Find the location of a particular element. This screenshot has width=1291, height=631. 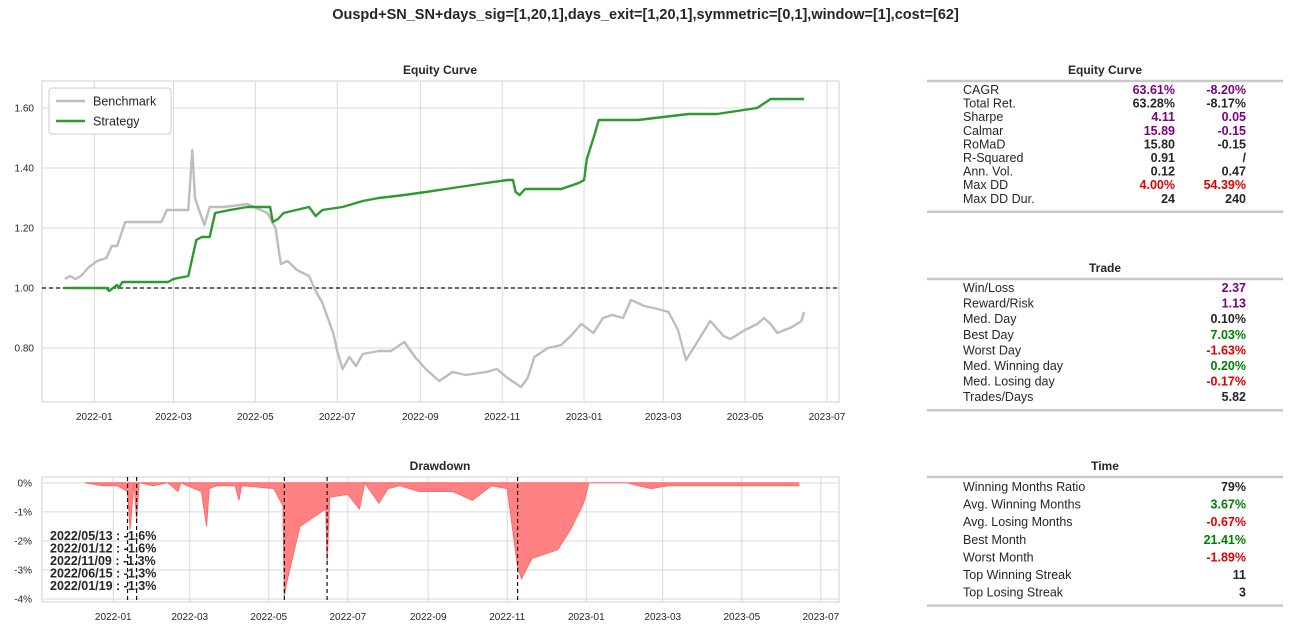

equity-y-tick: 1.00 is located at coordinates (25, 289).